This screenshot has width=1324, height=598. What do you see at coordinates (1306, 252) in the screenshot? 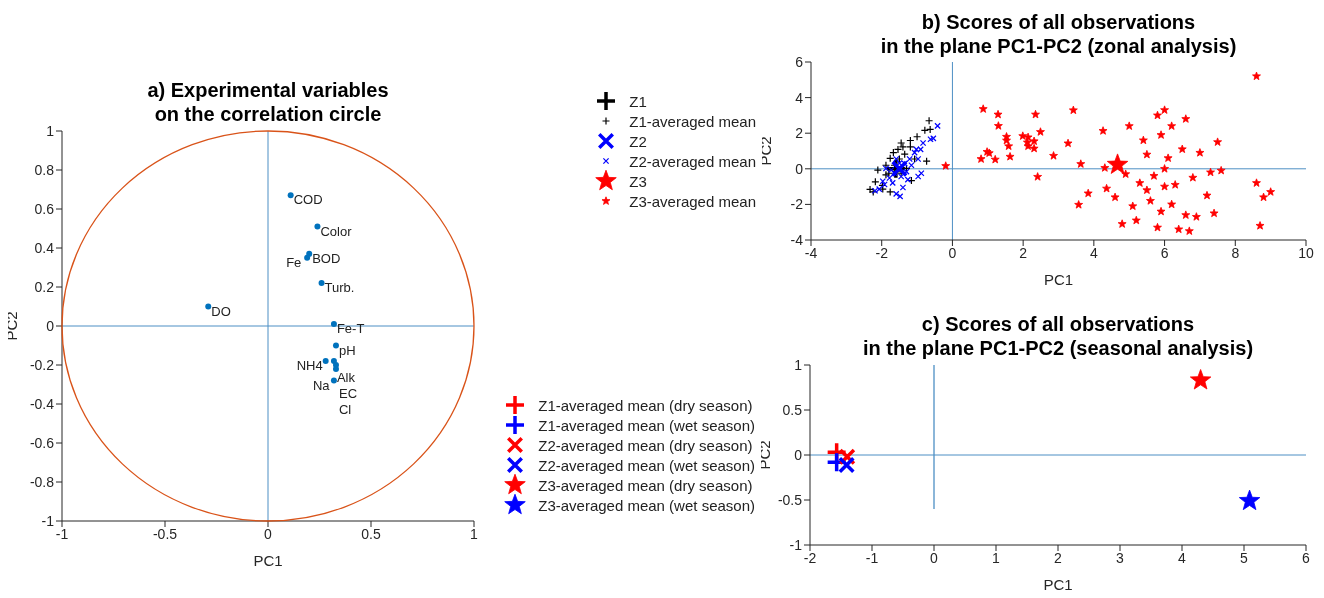
I see `x-tick-label: 10` at bounding box center [1306, 252].